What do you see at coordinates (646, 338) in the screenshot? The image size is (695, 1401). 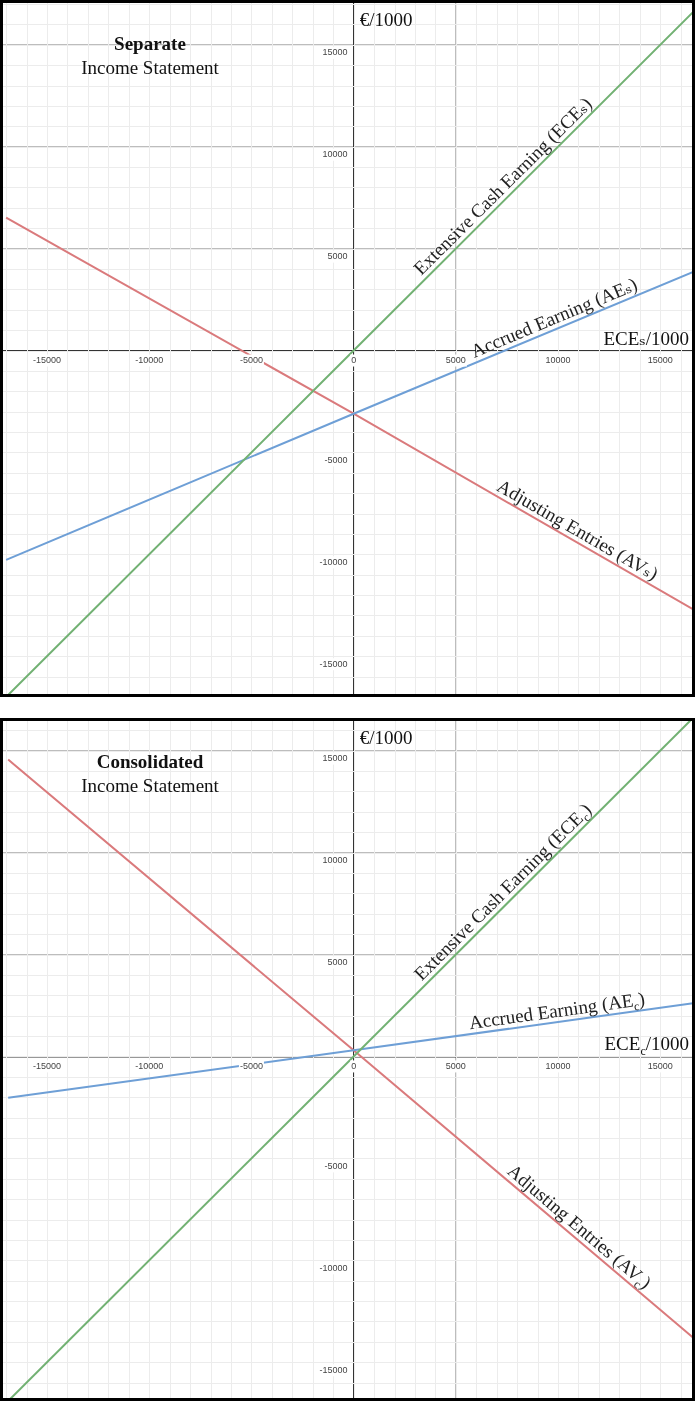 I see `x-axis-title: ECEₛ/1000` at bounding box center [646, 338].